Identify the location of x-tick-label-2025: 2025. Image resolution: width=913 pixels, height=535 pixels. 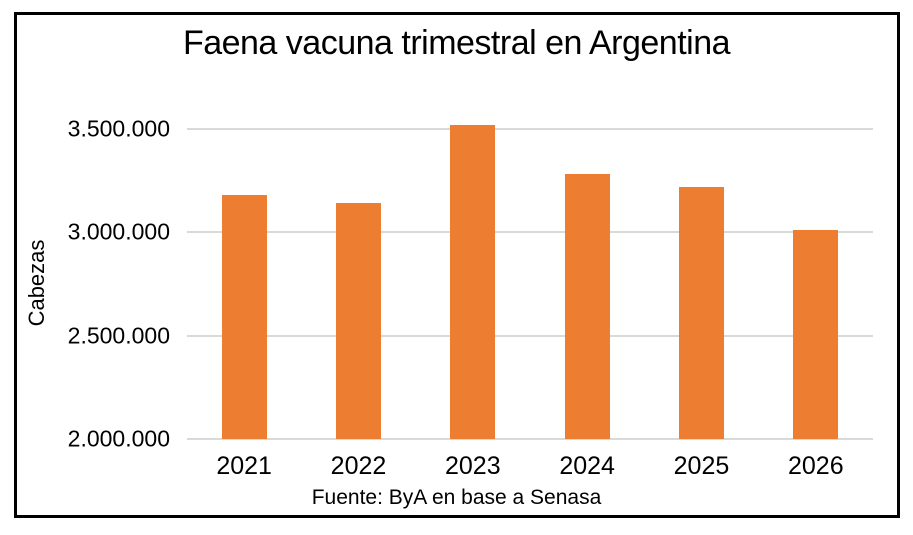
(701, 466).